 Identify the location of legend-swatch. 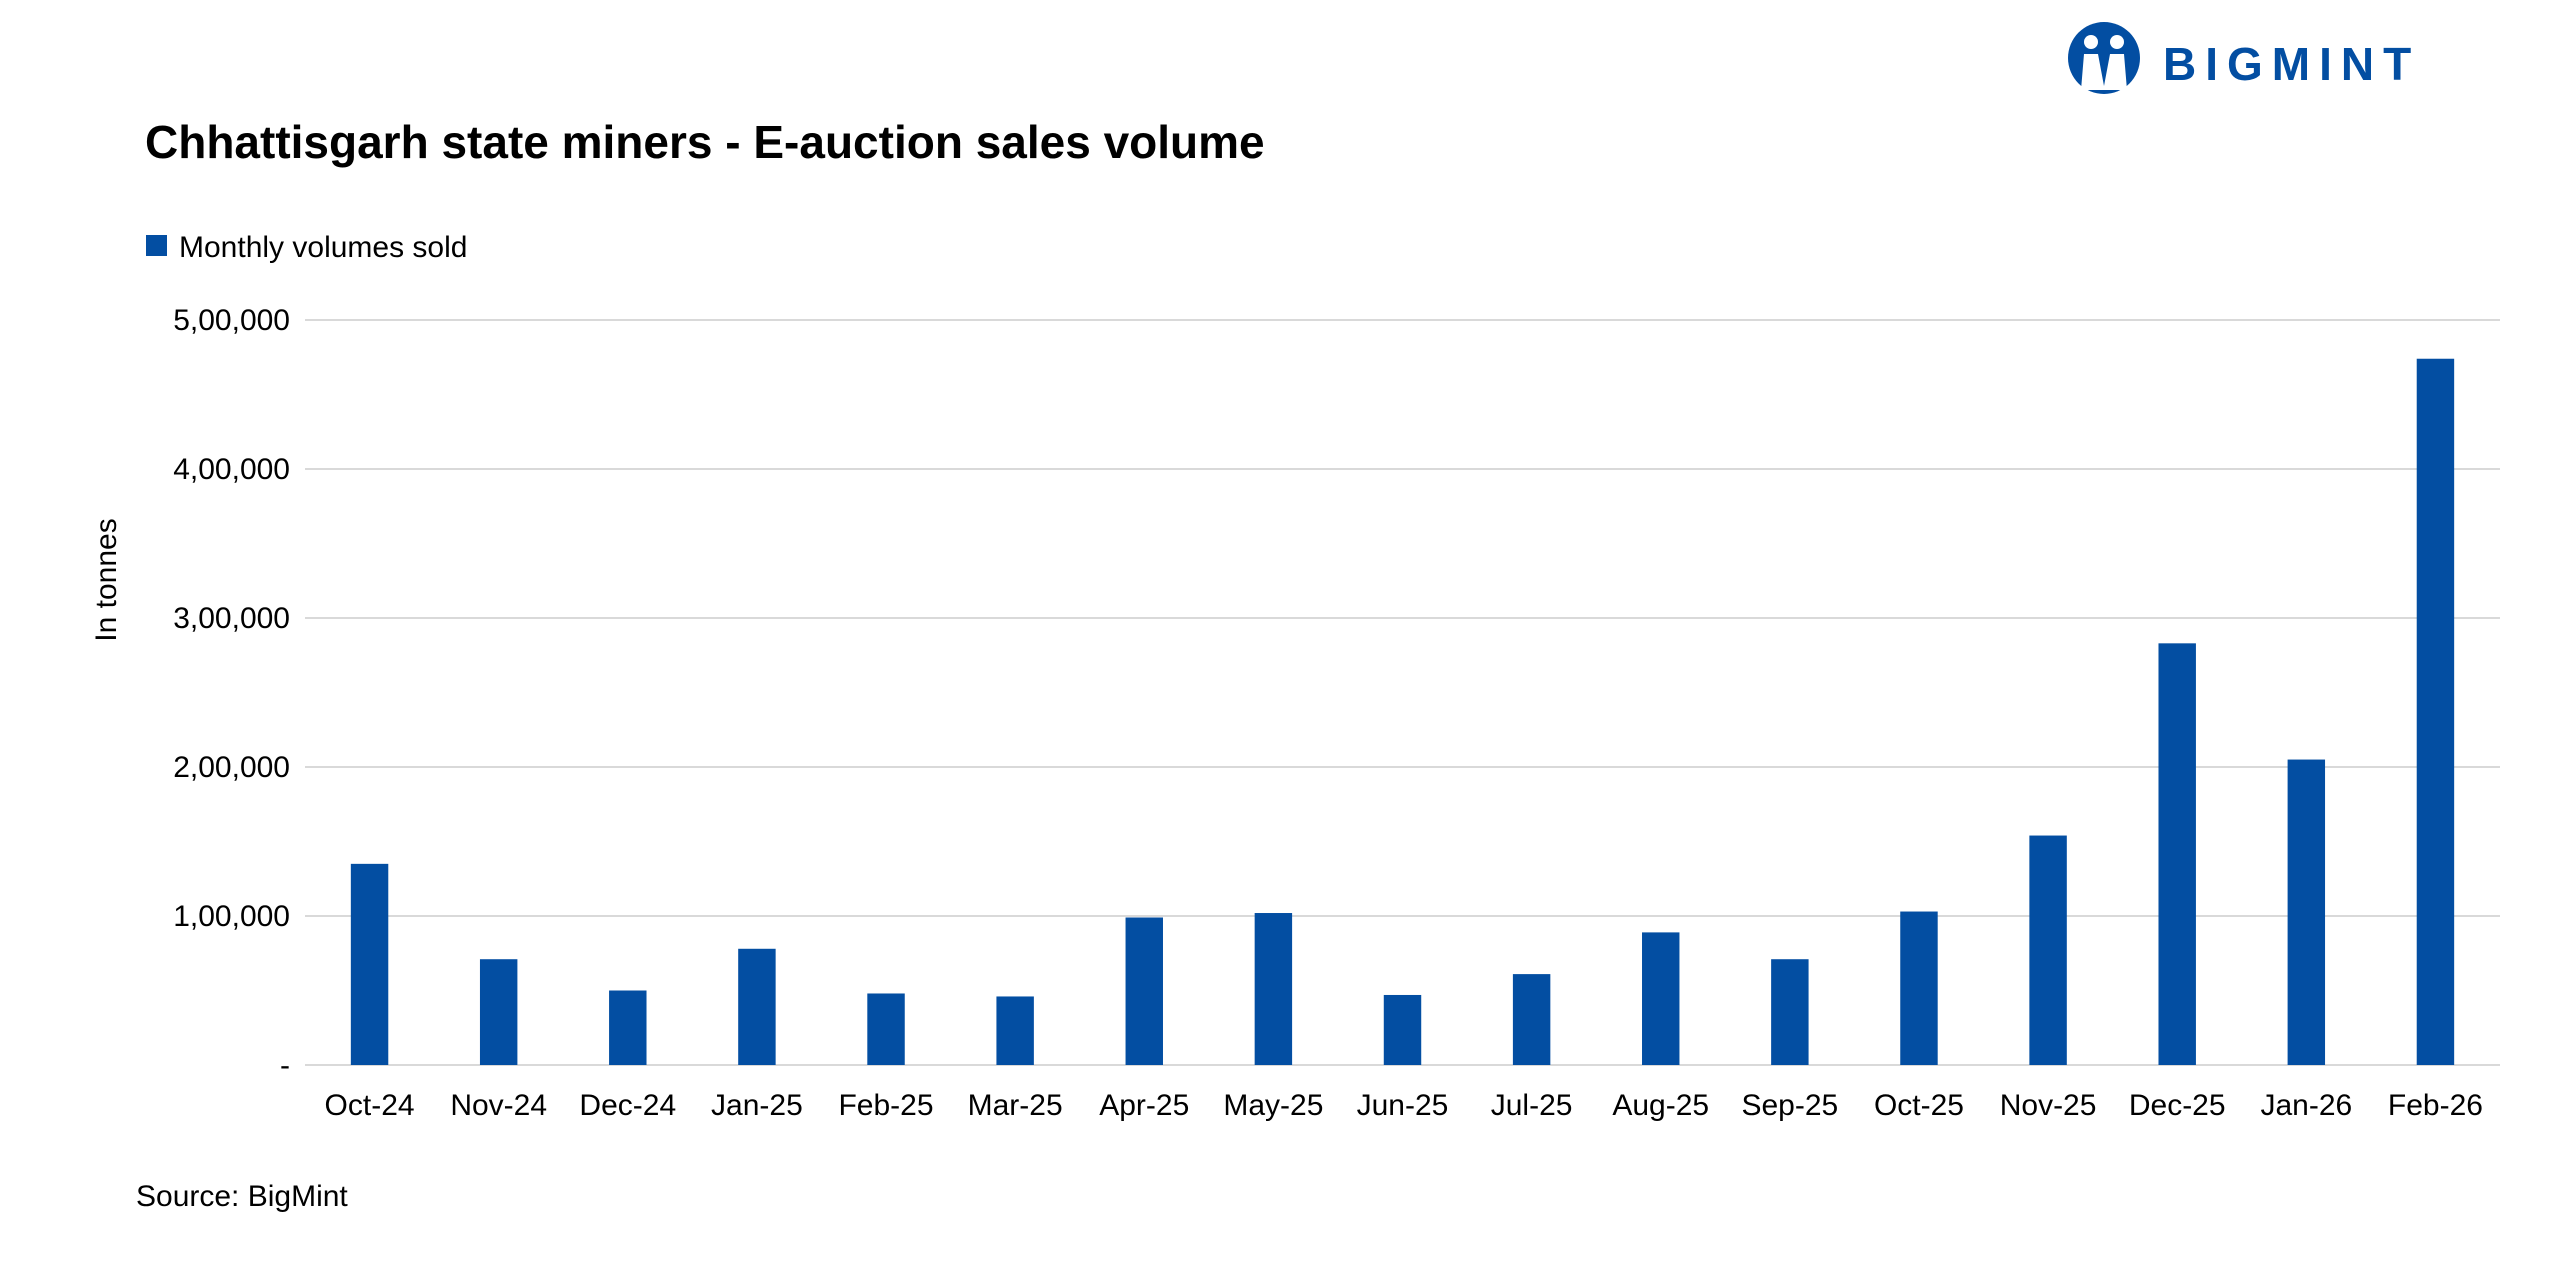
(156, 245).